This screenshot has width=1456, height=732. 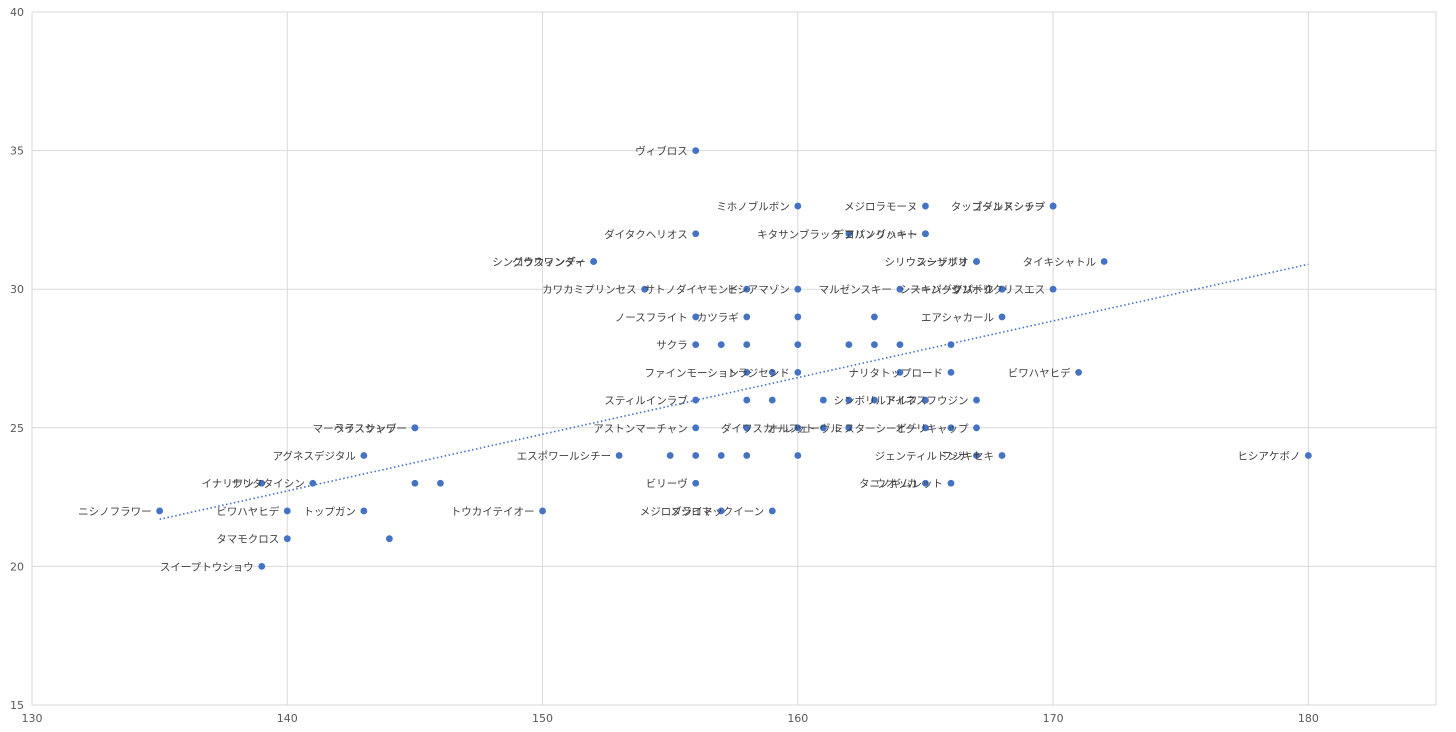 What do you see at coordinates (1060, 262) in the screenshot?
I see `data-point-label: タイキシャトル` at bounding box center [1060, 262].